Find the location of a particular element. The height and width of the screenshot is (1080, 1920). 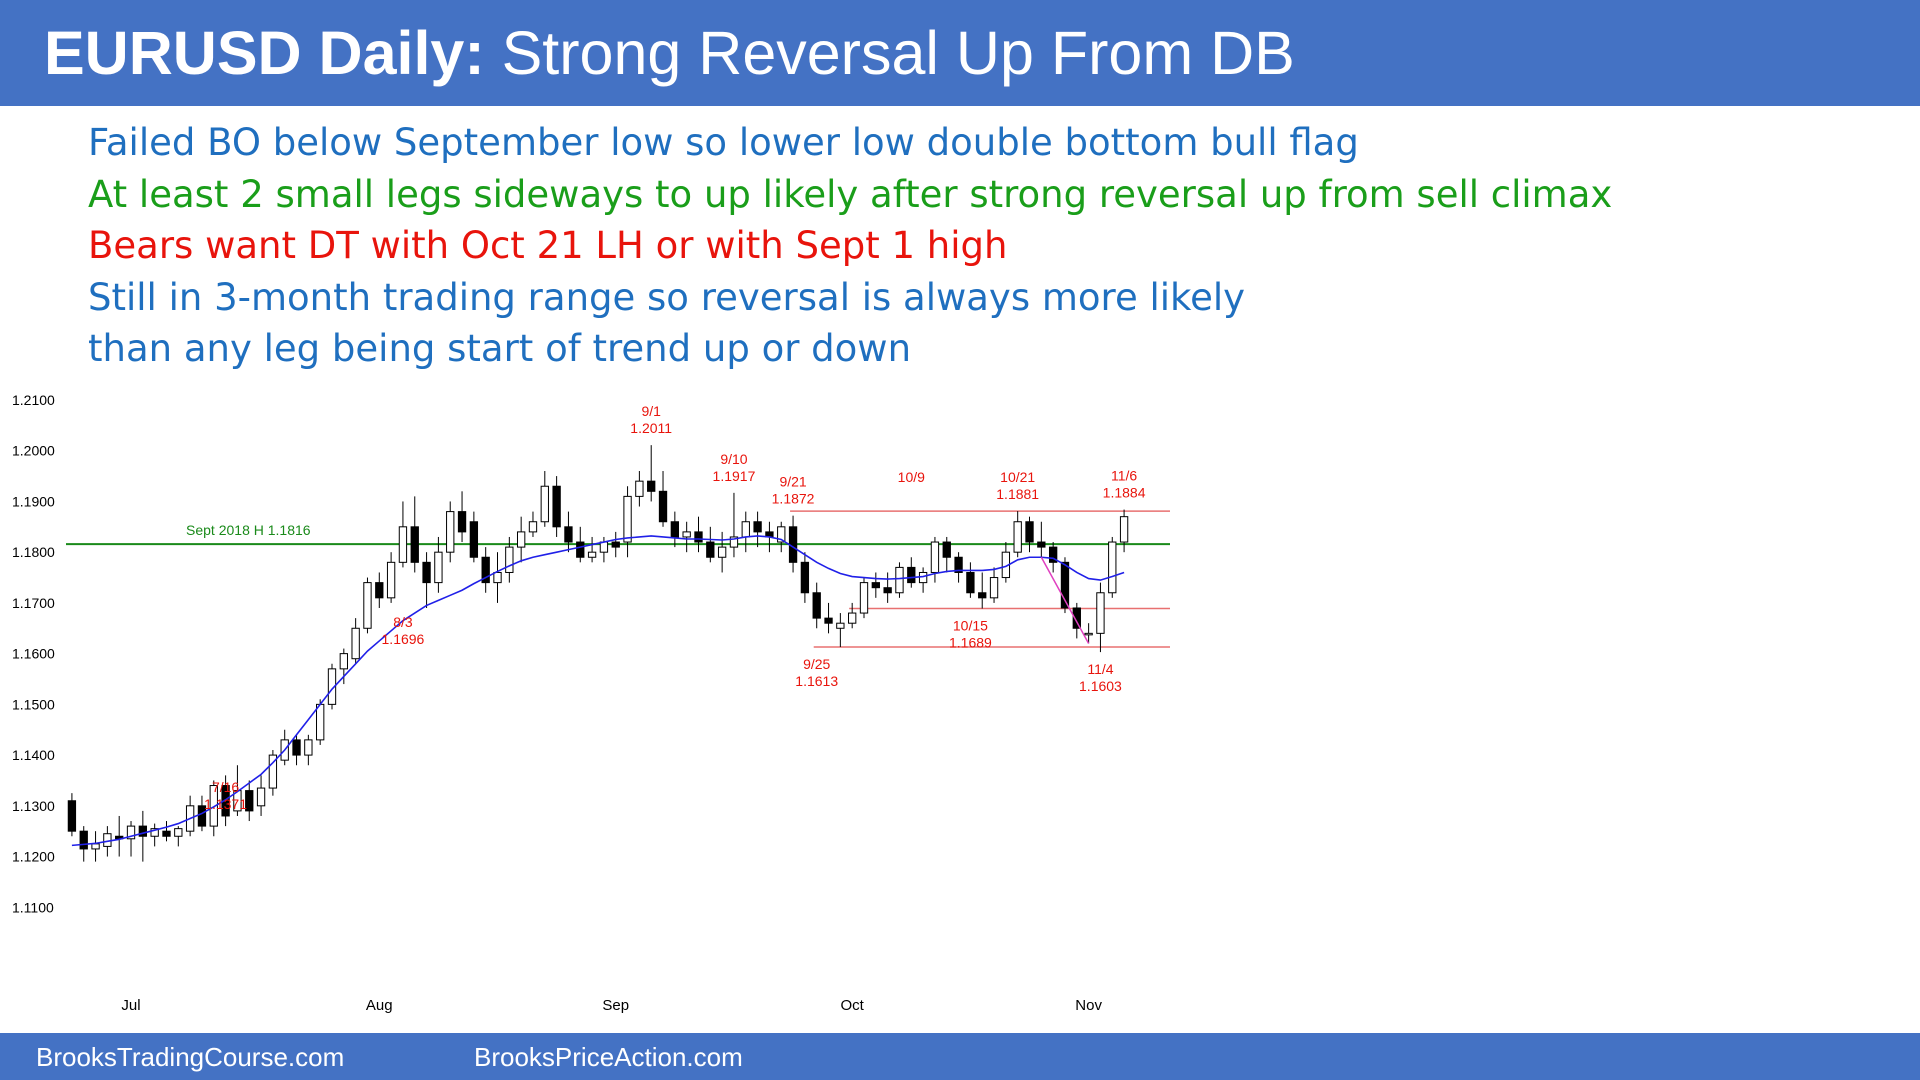

x-tick-label: Oct is located at coordinates (853, 1005).